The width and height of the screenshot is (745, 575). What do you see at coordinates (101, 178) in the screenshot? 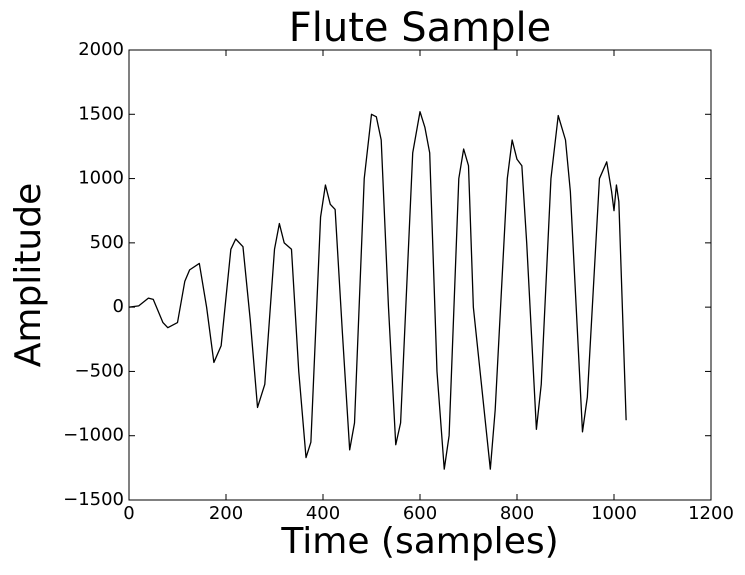
I see `y-tick-label: 1000` at bounding box center [101, 178].